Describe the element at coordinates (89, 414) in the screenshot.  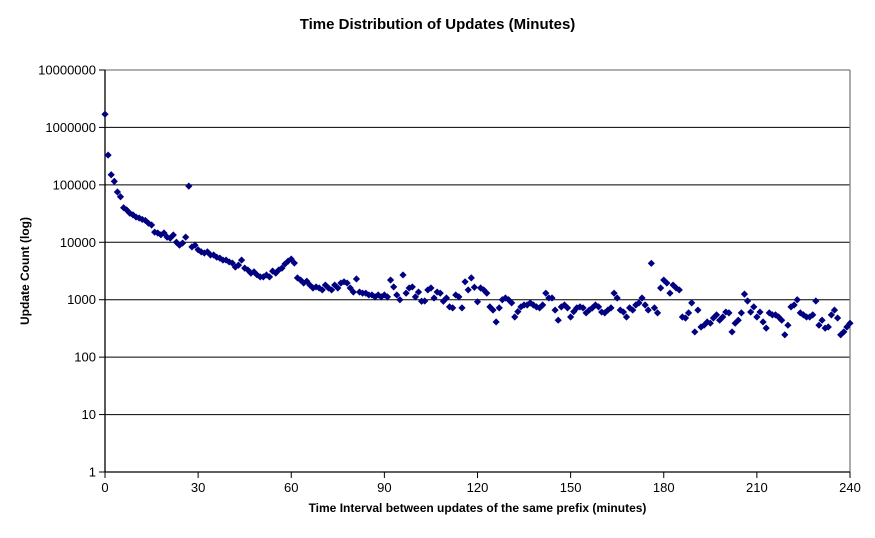
I see `y-tick-label: 10` at that location.